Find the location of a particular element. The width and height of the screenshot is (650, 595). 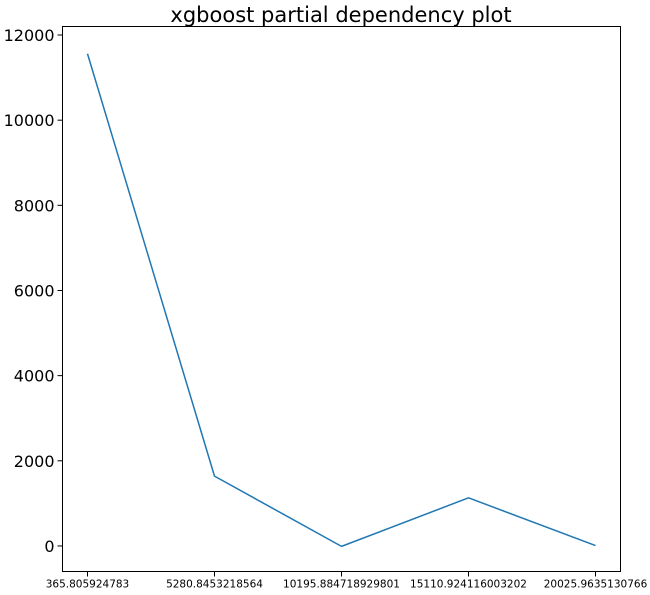

y-tick-label: 12000 is located at coordinates (29, 35).